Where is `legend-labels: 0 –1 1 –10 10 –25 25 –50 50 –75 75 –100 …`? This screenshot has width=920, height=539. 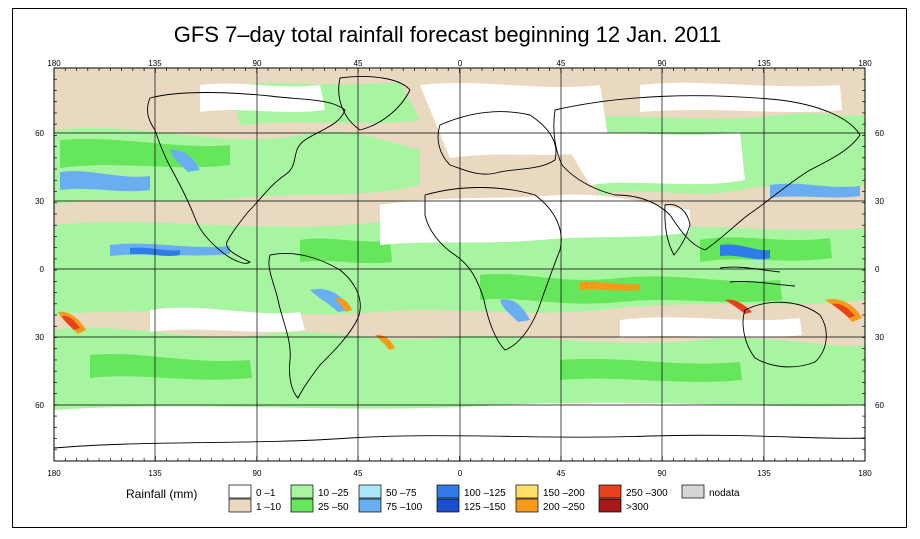 legend-labels: 0 –1 1 –10 10 –25 25 –50 50 –75 75 –100 … is located at coordinates (498, 500).